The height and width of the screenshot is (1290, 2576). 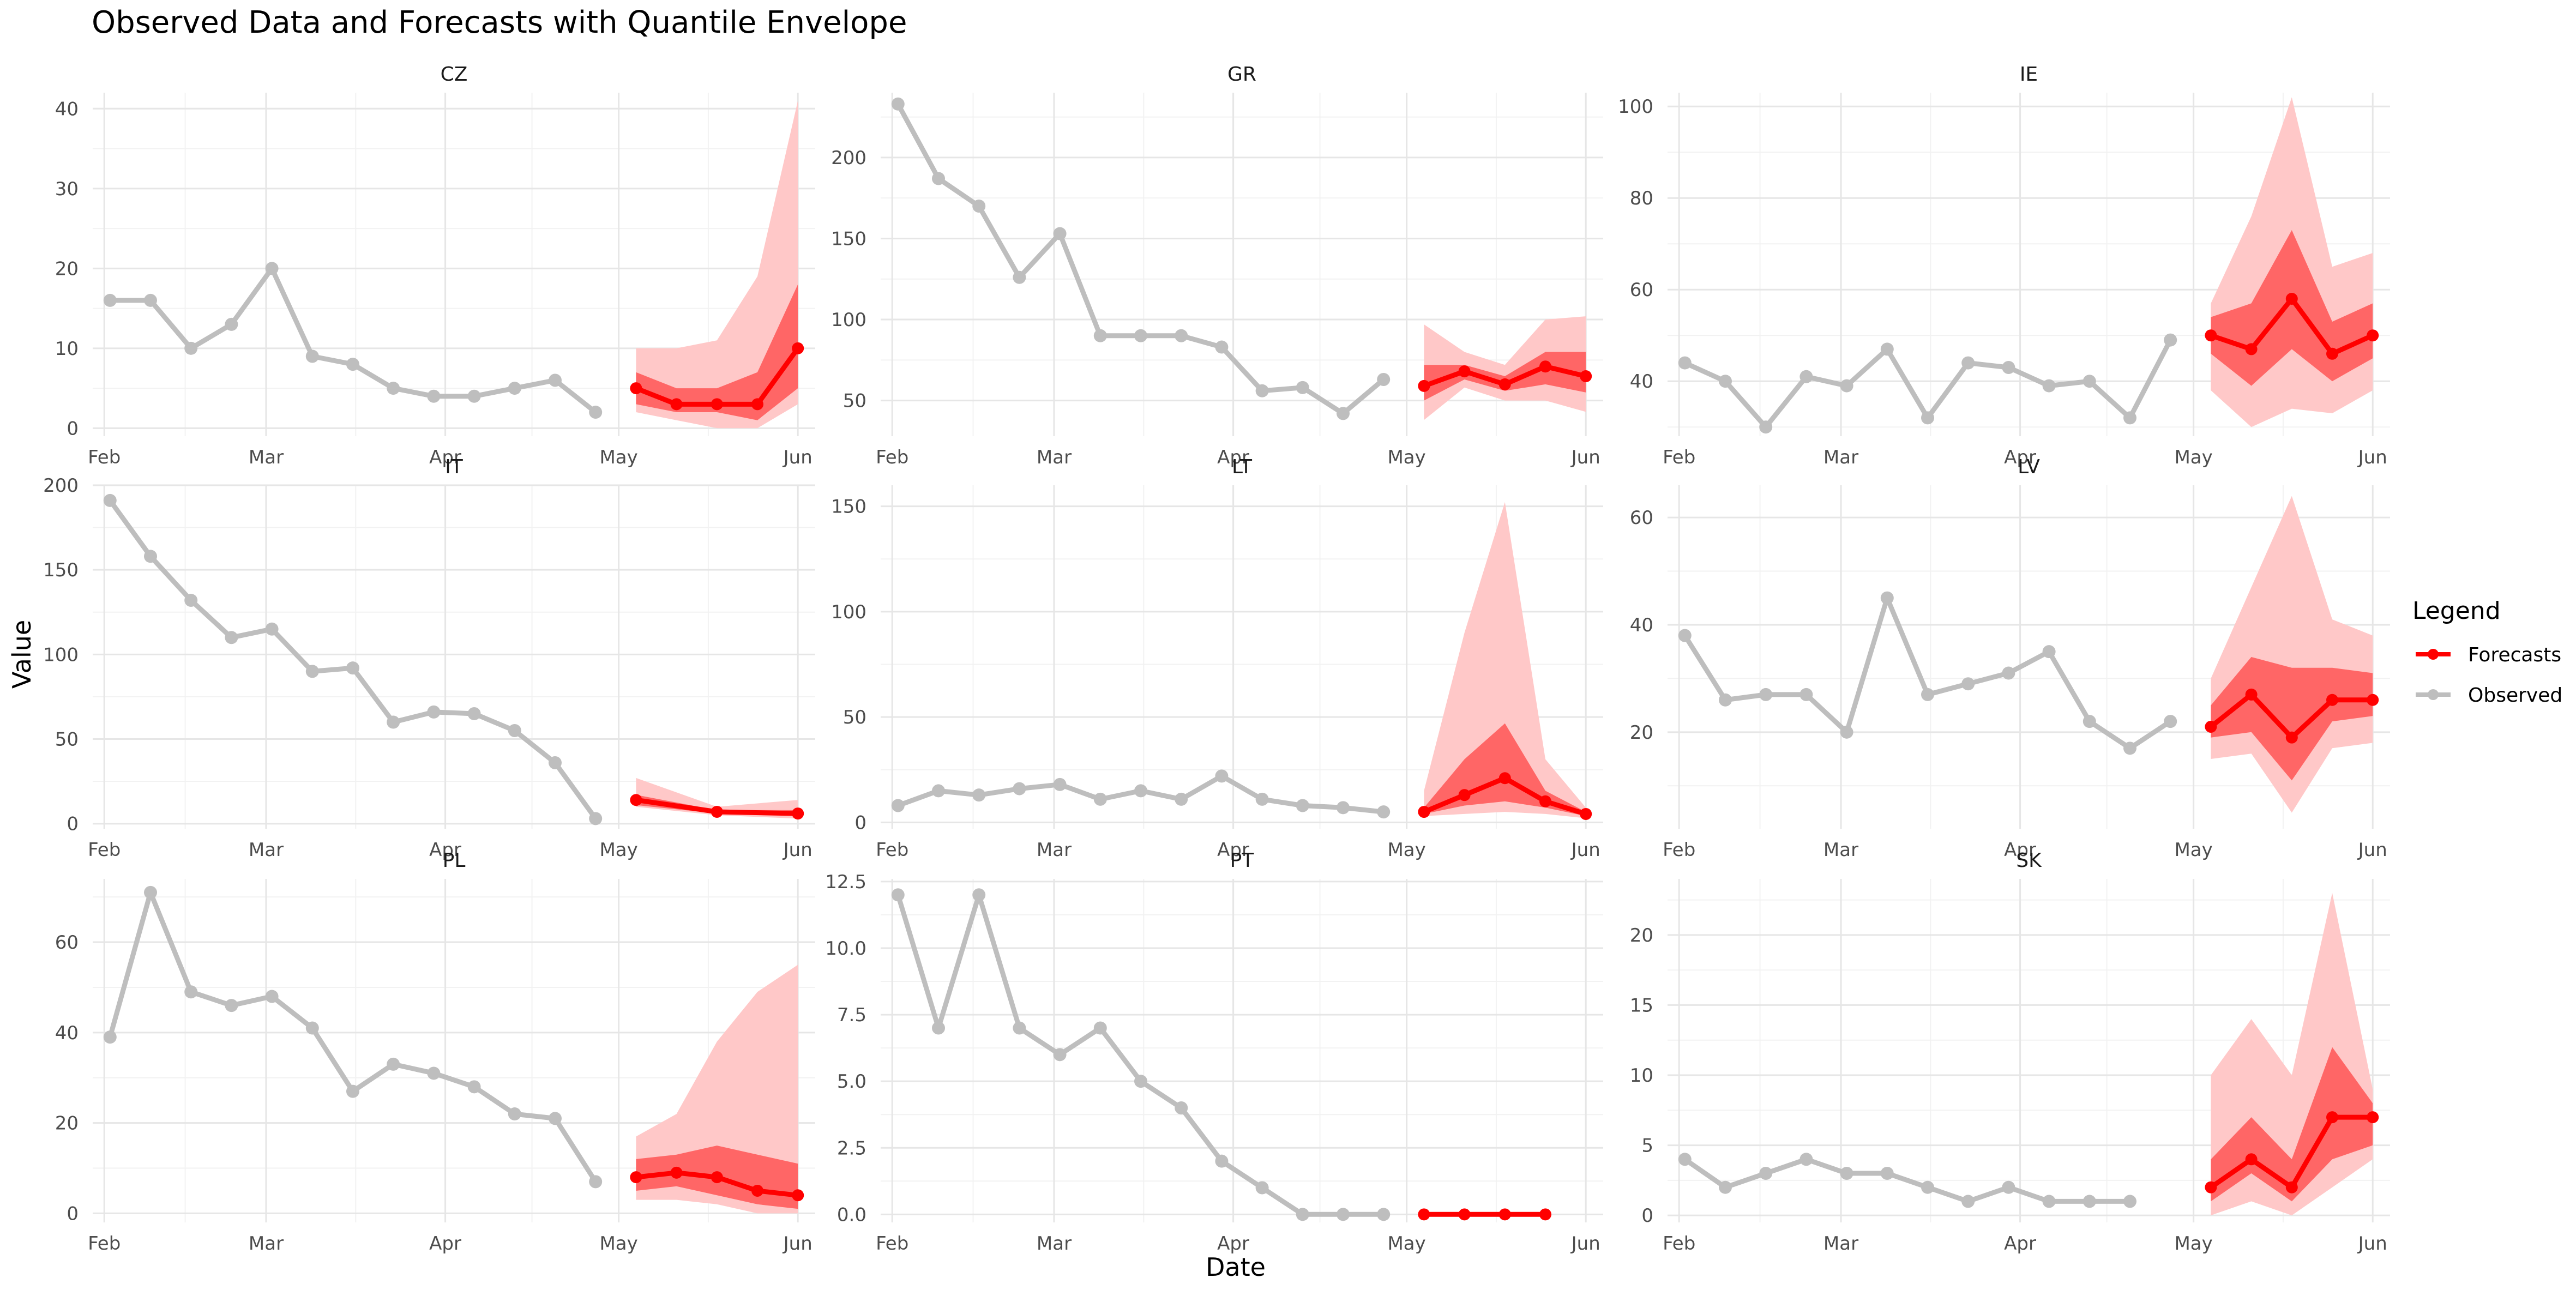 I want to click on legend-item-observed: Observed, so click(x=2489, y=695).